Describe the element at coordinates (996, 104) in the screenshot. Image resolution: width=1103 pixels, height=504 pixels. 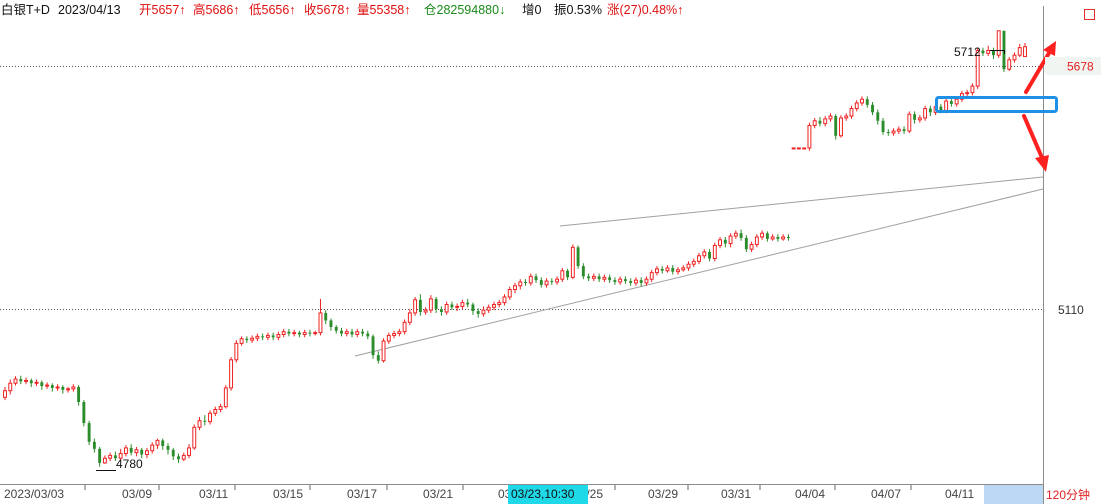
I see `highlight-zone-box` at that location.